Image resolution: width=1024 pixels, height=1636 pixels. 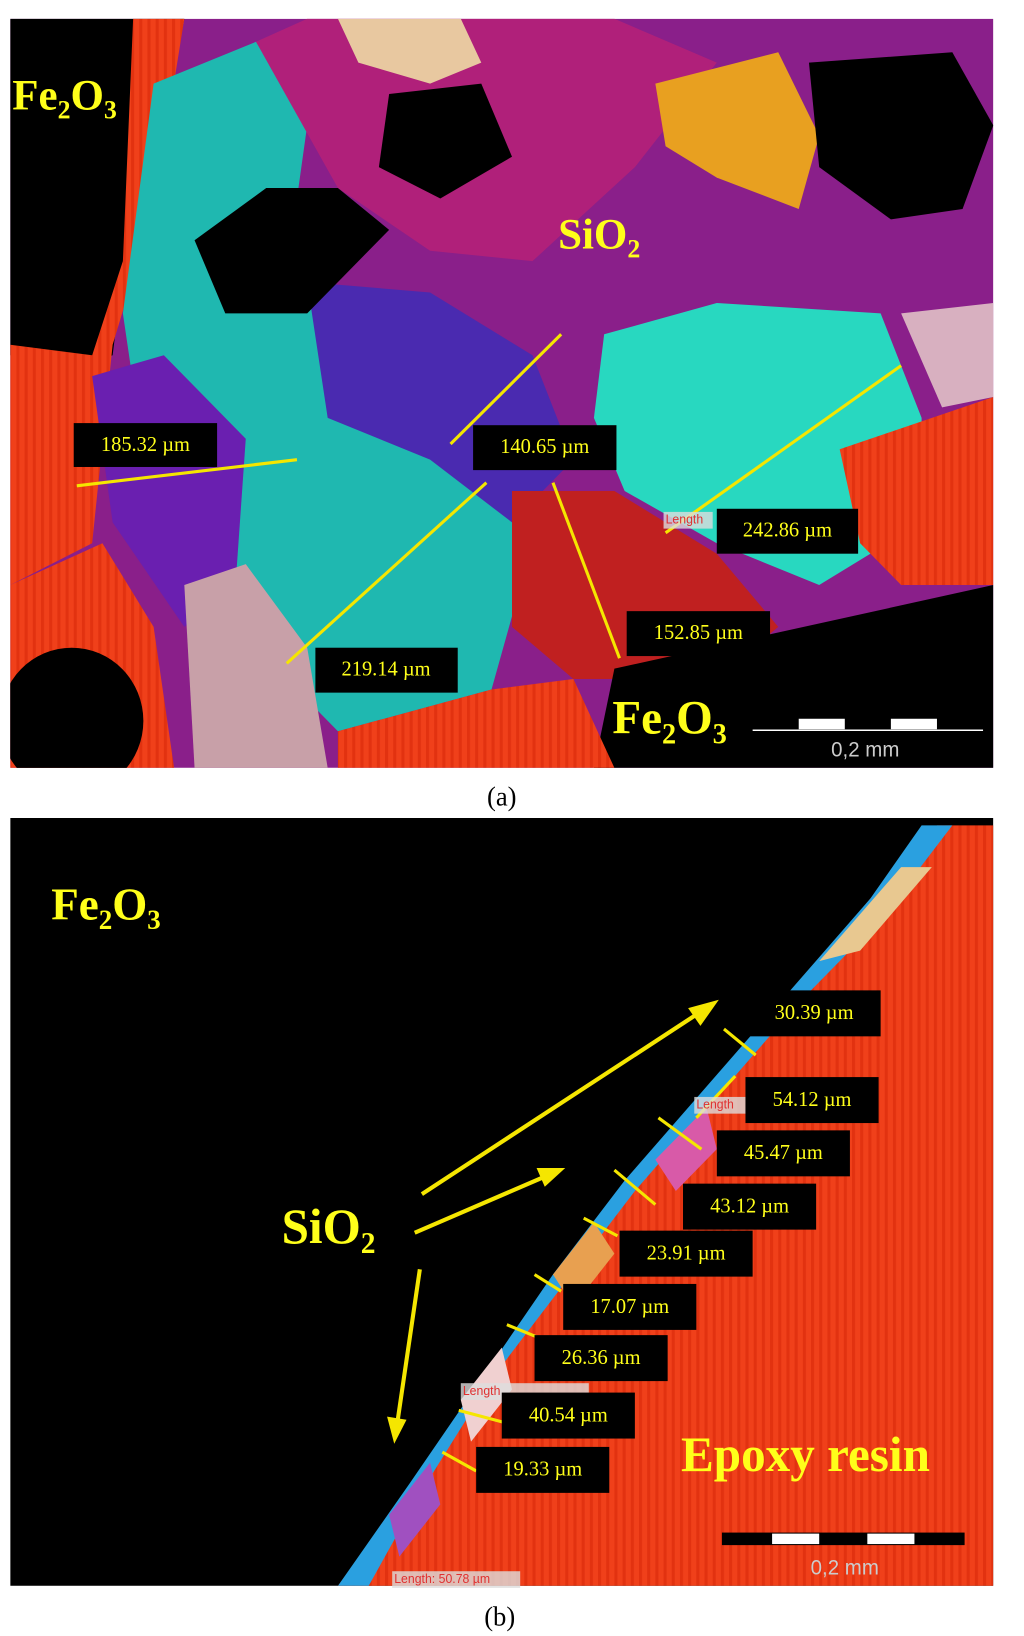 What do you see at coordinates (805, 1454) in the screenshot?
I see `label: Epoxy resin` at bounding box center [805, 1454].